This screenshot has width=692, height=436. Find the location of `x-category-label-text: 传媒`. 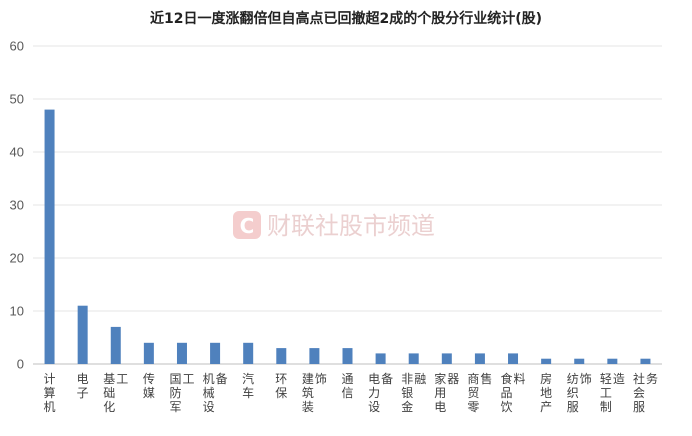

x-category-label-text: 传媒 is located at coordinates (149, 385).